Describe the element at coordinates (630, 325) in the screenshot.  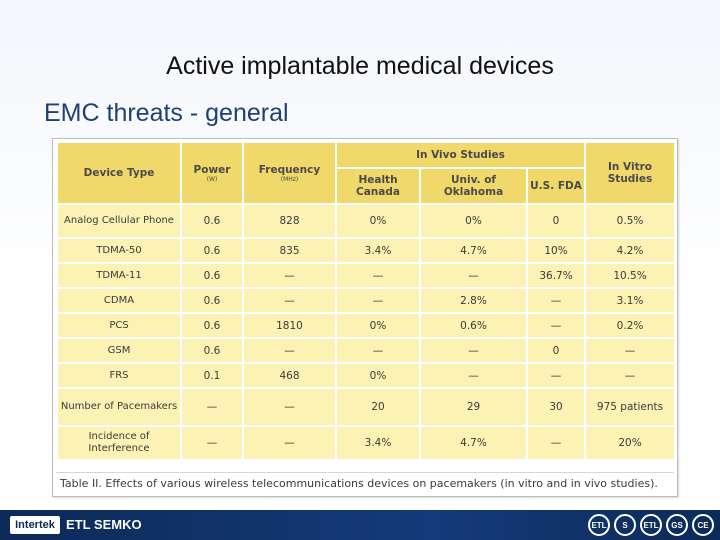
I see `table-cell: 0.2%` at that location.